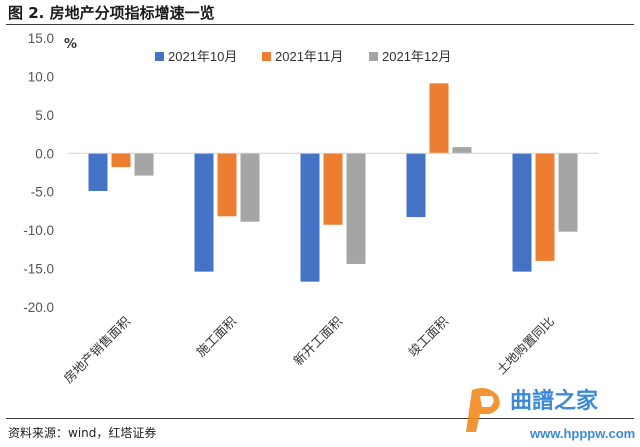 The height and width of the screenshot is (447, 640). Describe the element at coordinates (82, 433) in the screenshot. I see `source-note: 资料来源：wind，红塔证券` at that location.